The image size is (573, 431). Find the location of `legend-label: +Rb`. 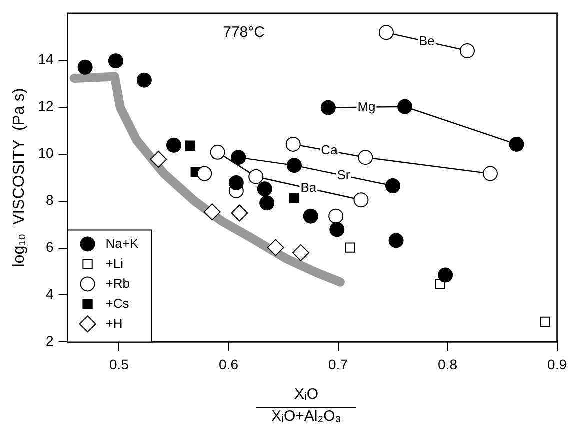

legend-label: +Rb is located at coordinates (118, 283).